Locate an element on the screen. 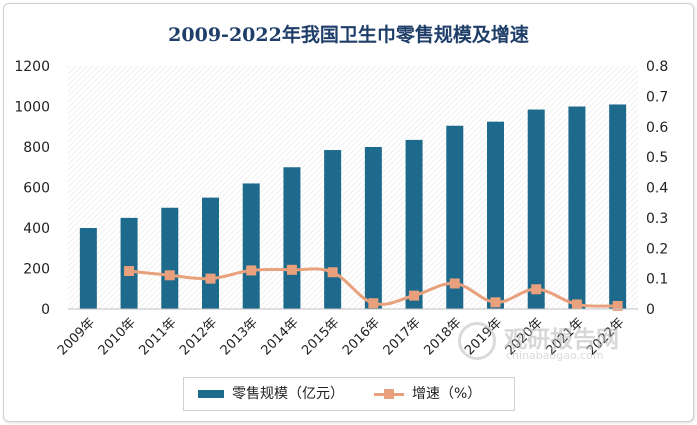 The width and height of the screenshot is (697, 425). legend-bar-swatch is located at coordinates (211, 394).